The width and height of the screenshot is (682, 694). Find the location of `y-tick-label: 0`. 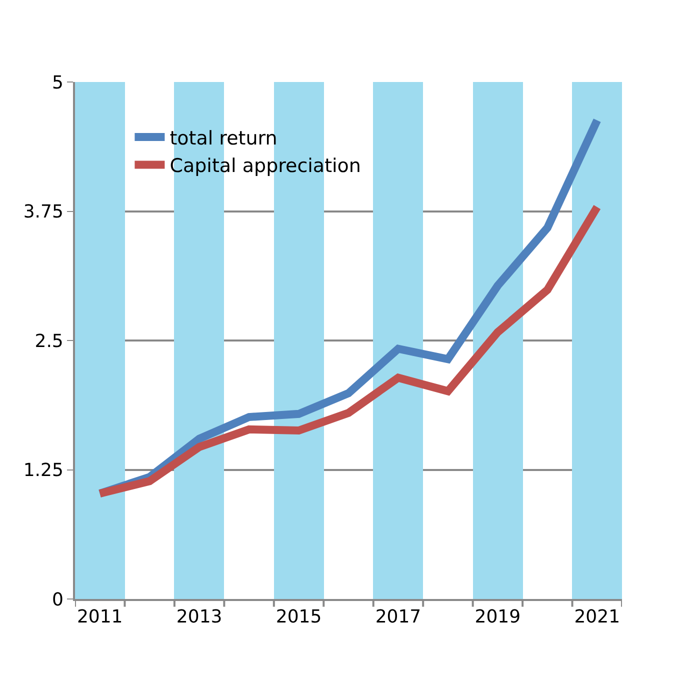

y-tick-label: 0 is located at coordinates (58, 599).